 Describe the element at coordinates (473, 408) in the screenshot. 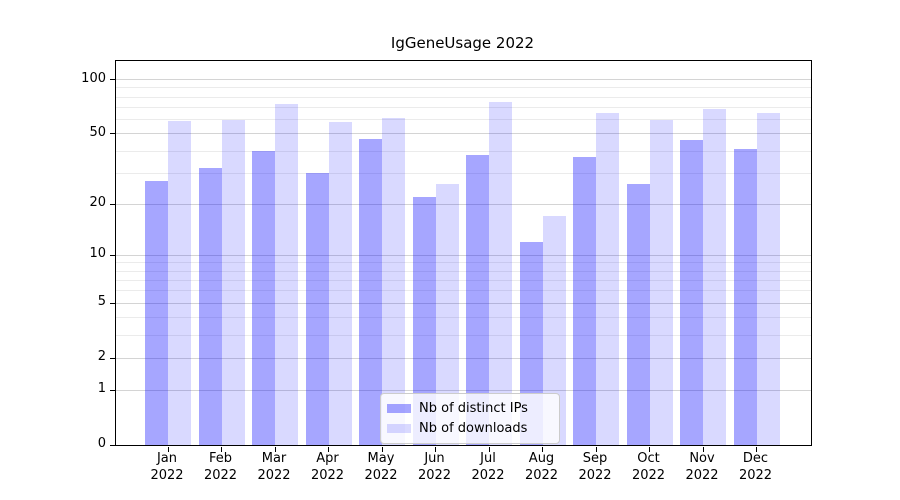

I see `legend-label-distinct-ips: Nb of distinct IPs` at that location.